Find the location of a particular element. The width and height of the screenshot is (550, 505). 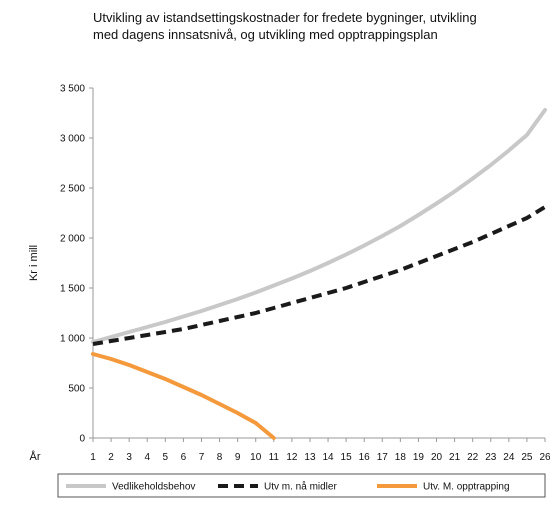

y-tick-label: 0 is located at coordinates (82, 439).